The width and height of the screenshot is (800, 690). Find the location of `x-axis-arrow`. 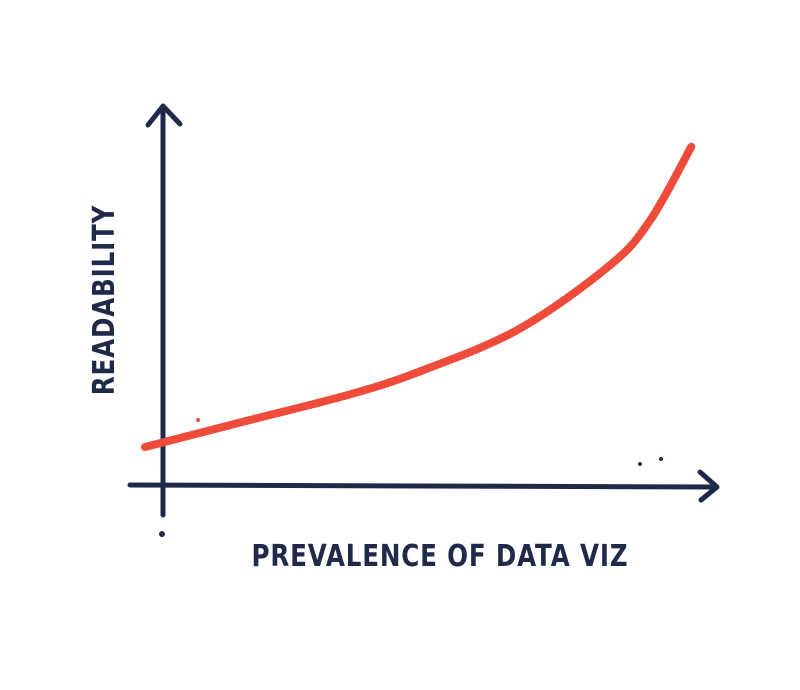

x-axis-arrow is located at coordinates (708, 486).